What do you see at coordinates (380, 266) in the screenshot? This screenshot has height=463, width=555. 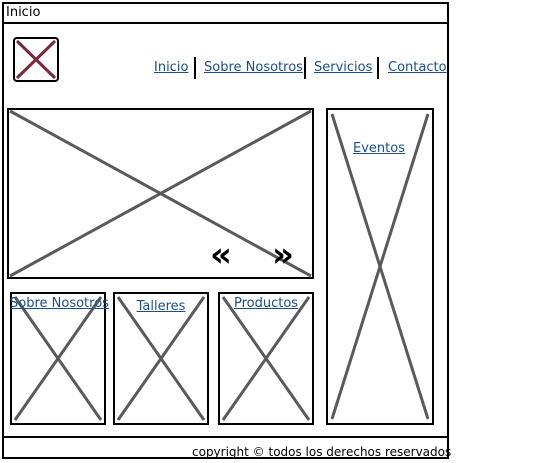 I see `sidebar-events-placeholder` at bounding box center [380, 266].